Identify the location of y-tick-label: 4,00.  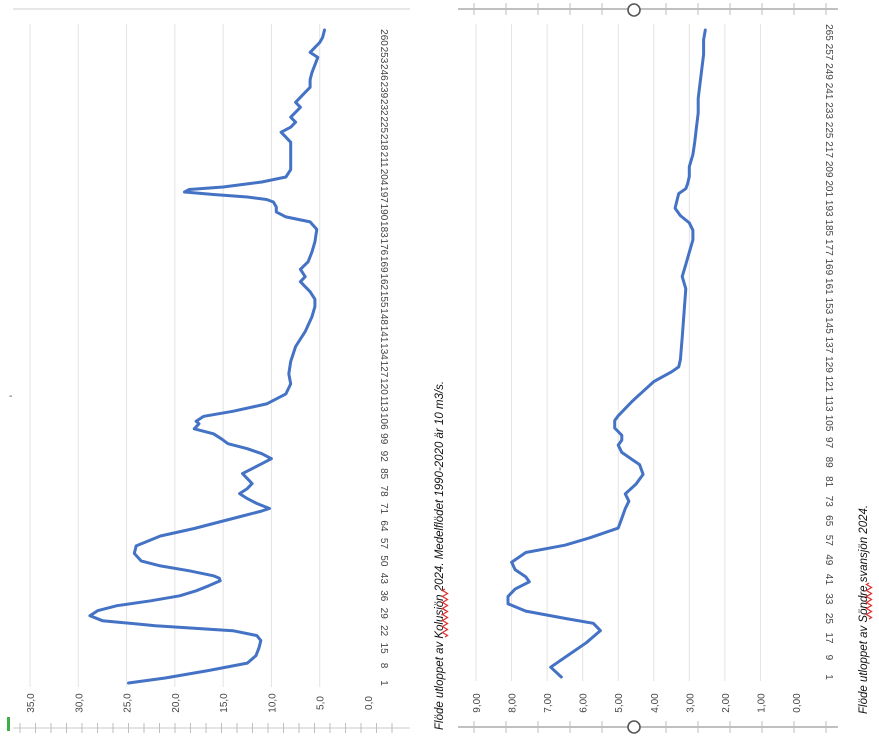
(655, 703).